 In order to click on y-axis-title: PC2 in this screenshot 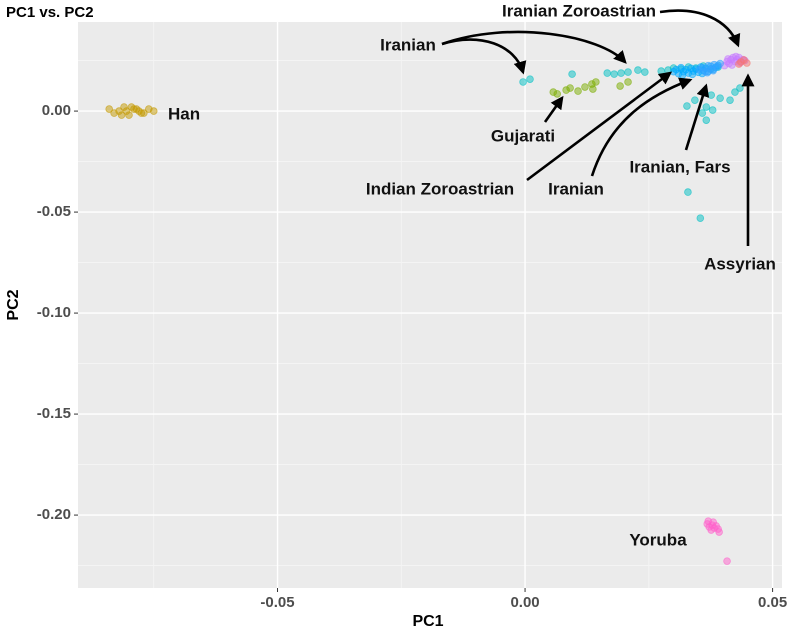, I will do `click(13, 304)`.